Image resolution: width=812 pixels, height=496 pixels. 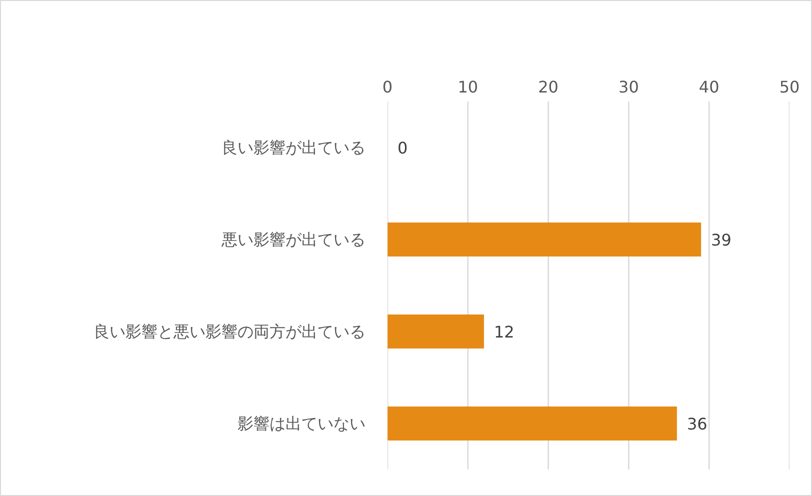 What do you see at coordinates (294, 147) in the screenshot?
I see `y-tick-label: 良い影響が出ている` at bounding box center [294, 147].